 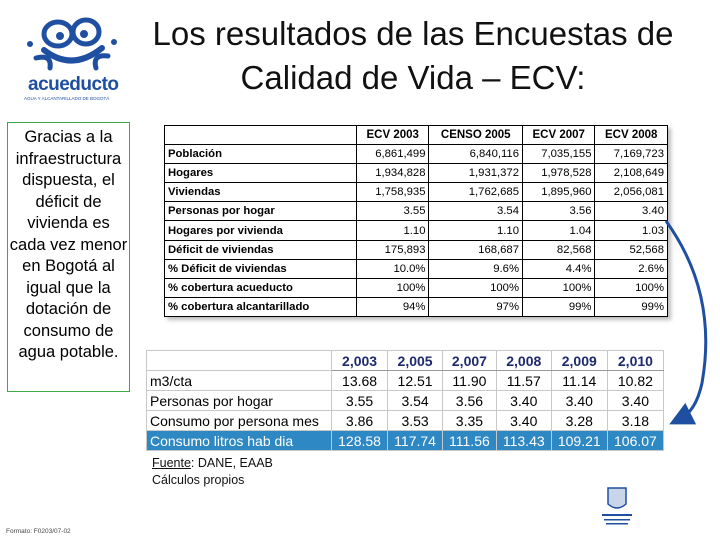 I want to click on consumption-cell: 111.56, so click(x=469, y=440).